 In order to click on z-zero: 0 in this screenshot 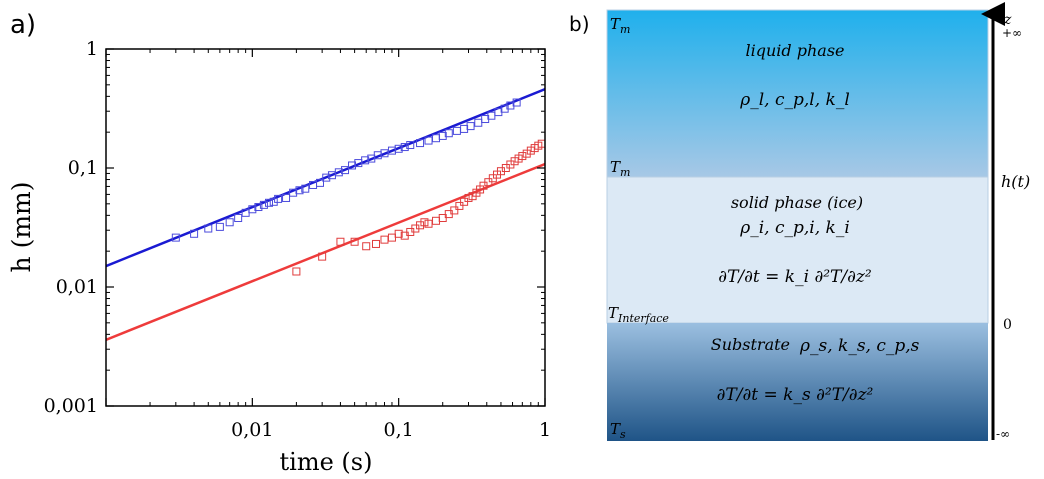, I will do `click(1007, 325)`.